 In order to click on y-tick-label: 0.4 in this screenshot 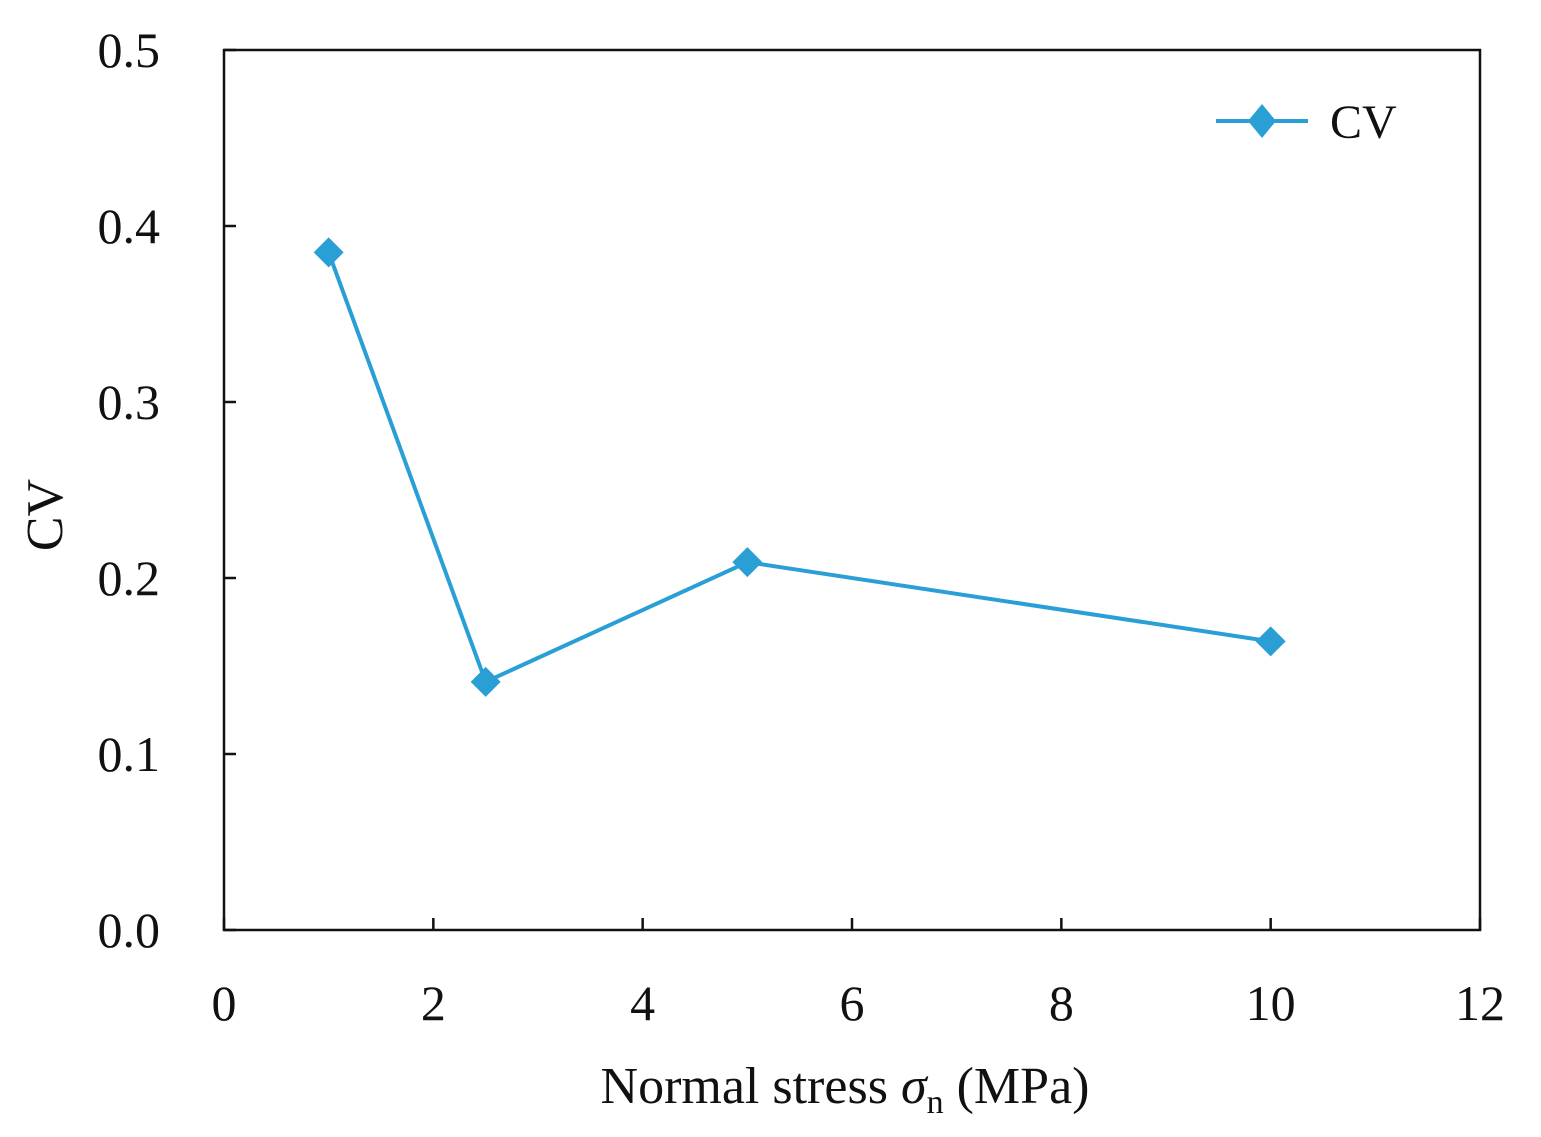, I will do `click(129, 226)`.